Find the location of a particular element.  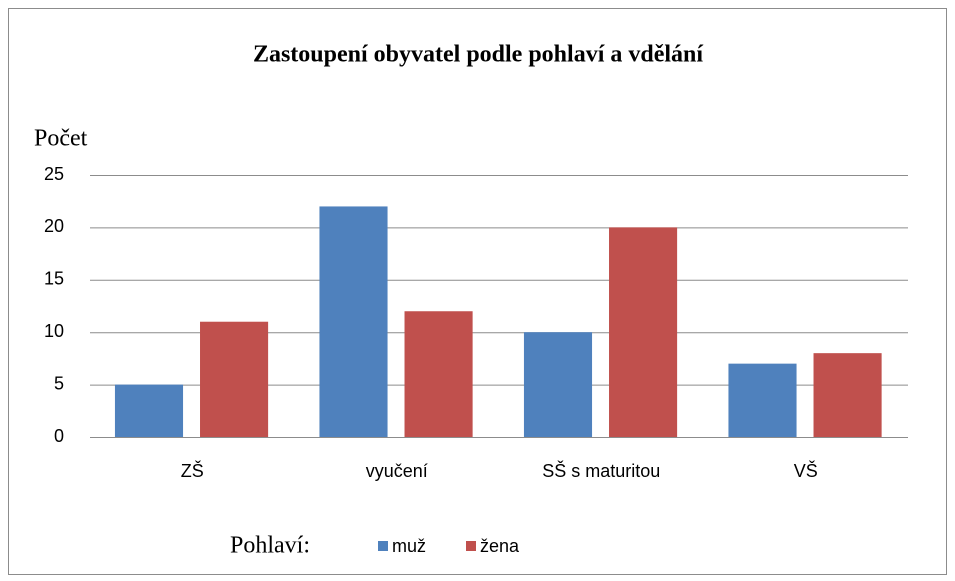

x-tick-label: ZŠ is located at coordinates (192, 470).